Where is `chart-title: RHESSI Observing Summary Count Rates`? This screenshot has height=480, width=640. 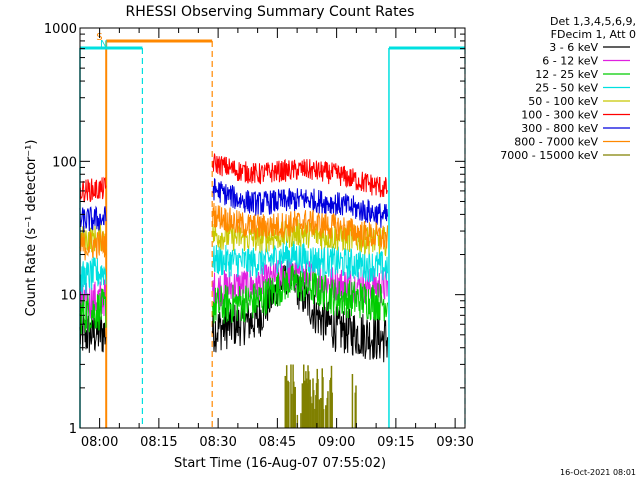
chart-title: RHESSI Observing Summary Count Rates is located at coordinates (270, 12).